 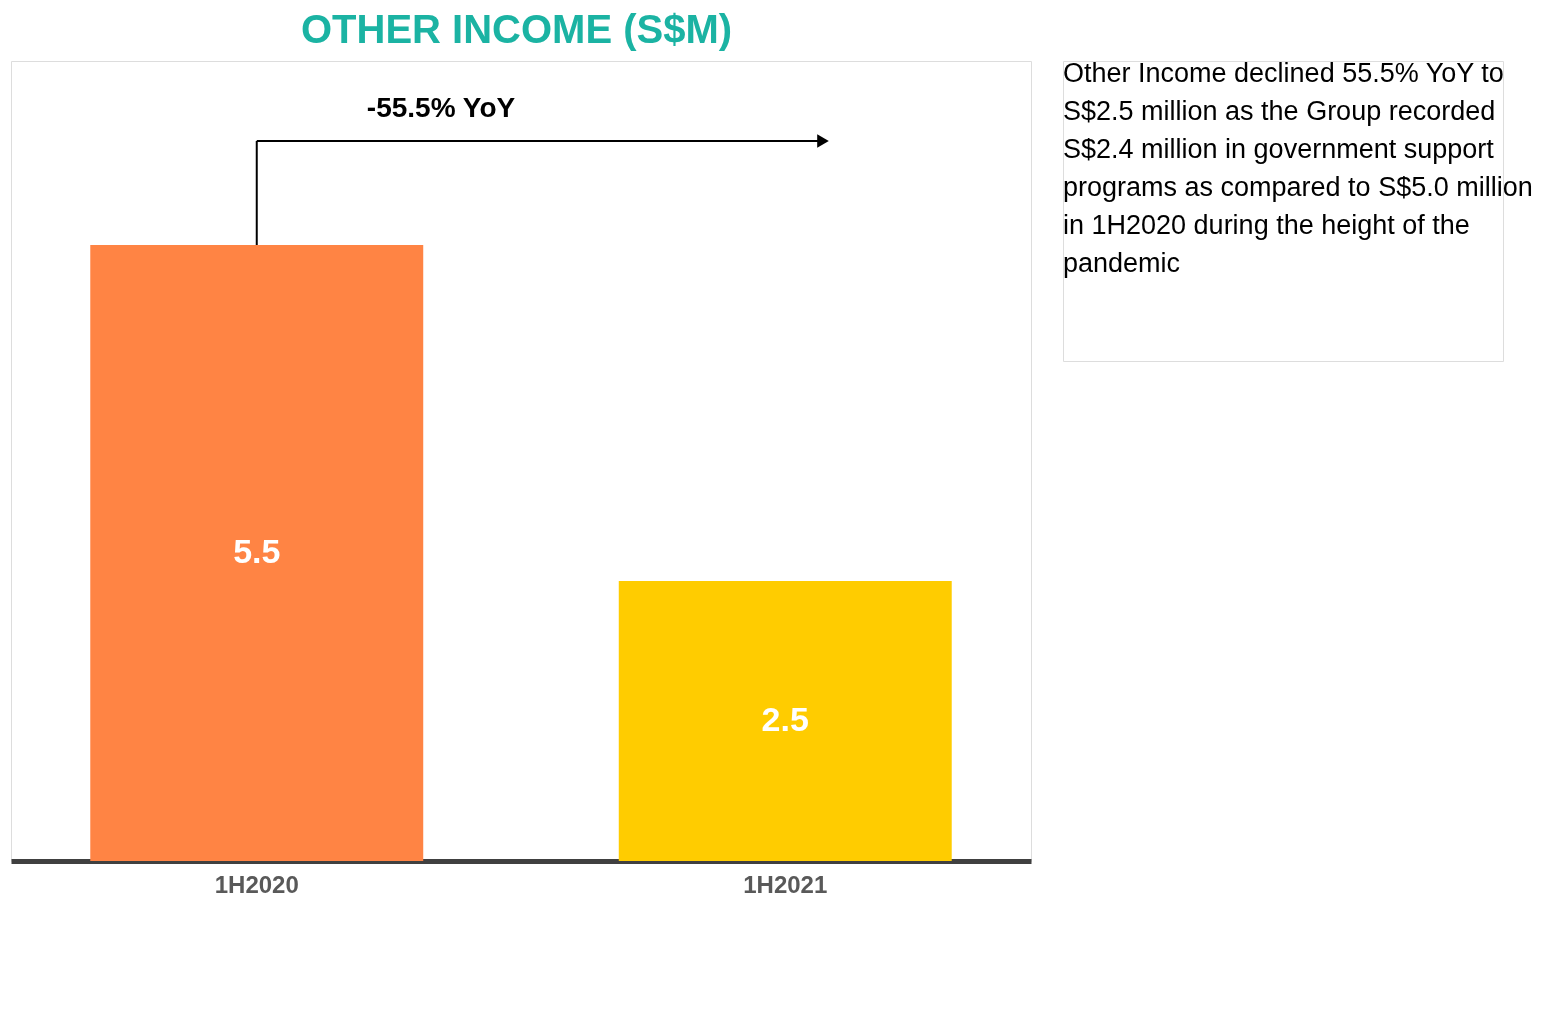 What do you see at coordinates (256, 884) in the screenshot?
I see `x-tick-label: 1H2020` at bounding box center [256, 884].